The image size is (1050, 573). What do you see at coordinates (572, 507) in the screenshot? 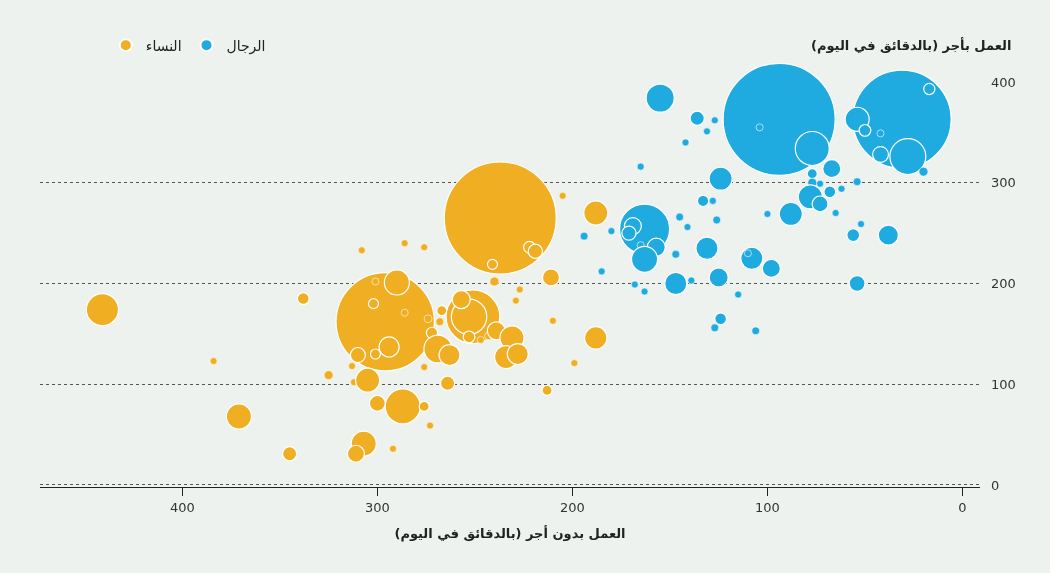
I see `x-tick-label: 200` at bounding box center [572, 507].